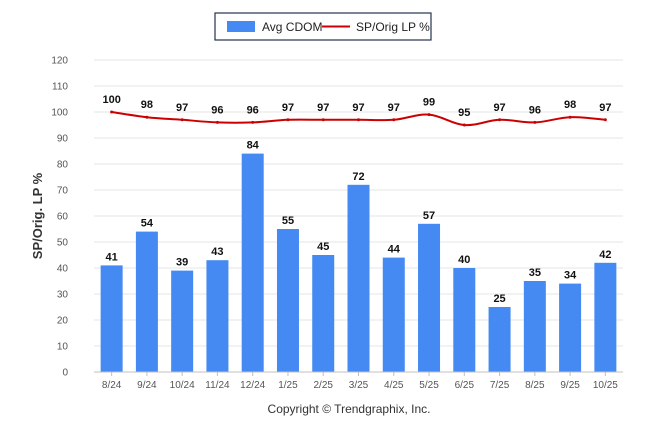 Image resolution: width=646 pixels, height=434 pixels. Describe the element at coordinates (535, 385) in the screenshot. I see `x-tick-label-8-25: 8/25` at that location.